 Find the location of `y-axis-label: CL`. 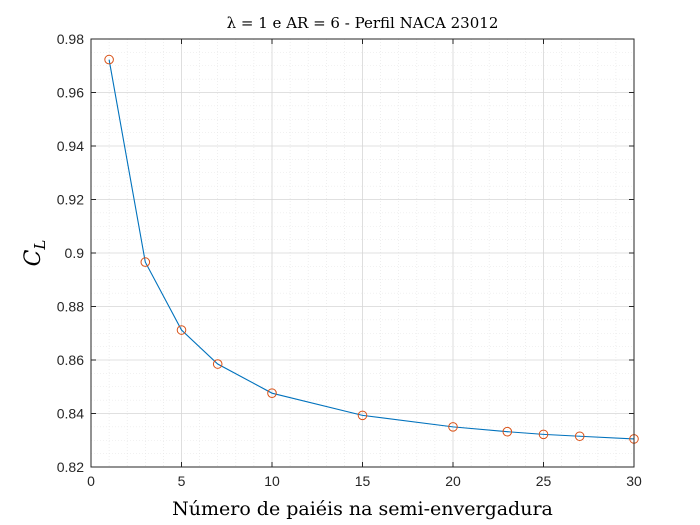

y-axis-label: CL is located at coordinates (35, 253).